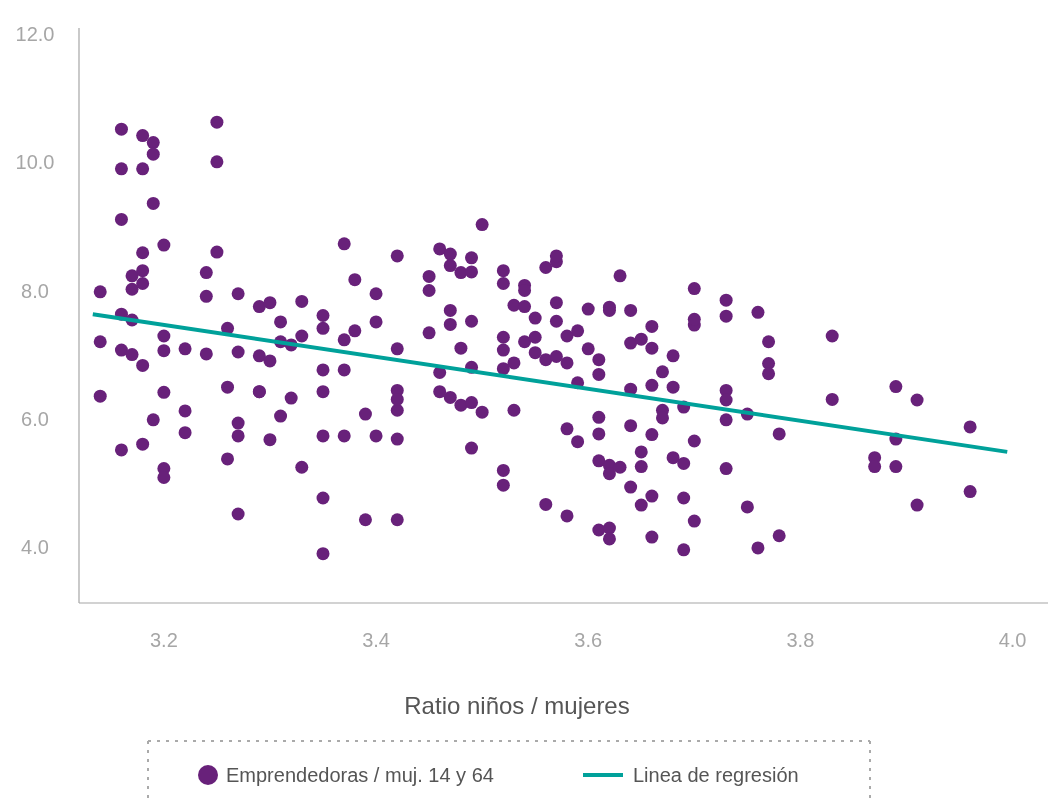  I want to click on y-tick-label: 10.0, so click(35, 162).